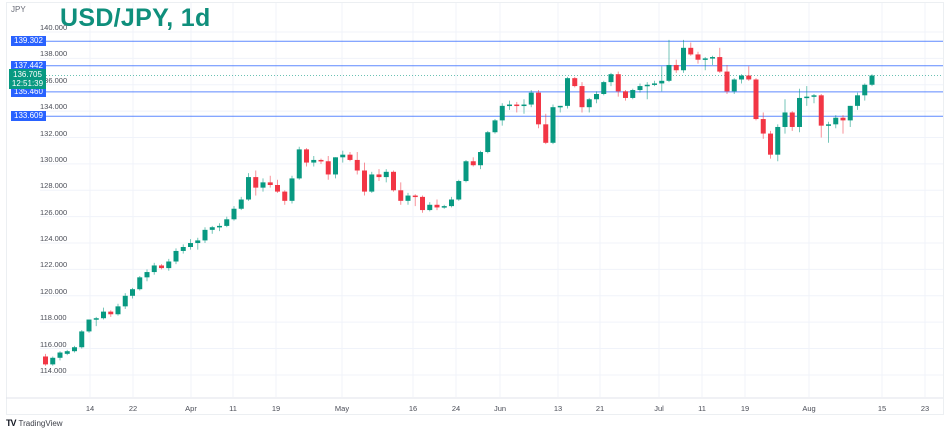 This screenshot has width=950, height=432. Describe the element at coordinates (28, 65) in the screenshot. I see `price-level-tag: 137.442` at that location.